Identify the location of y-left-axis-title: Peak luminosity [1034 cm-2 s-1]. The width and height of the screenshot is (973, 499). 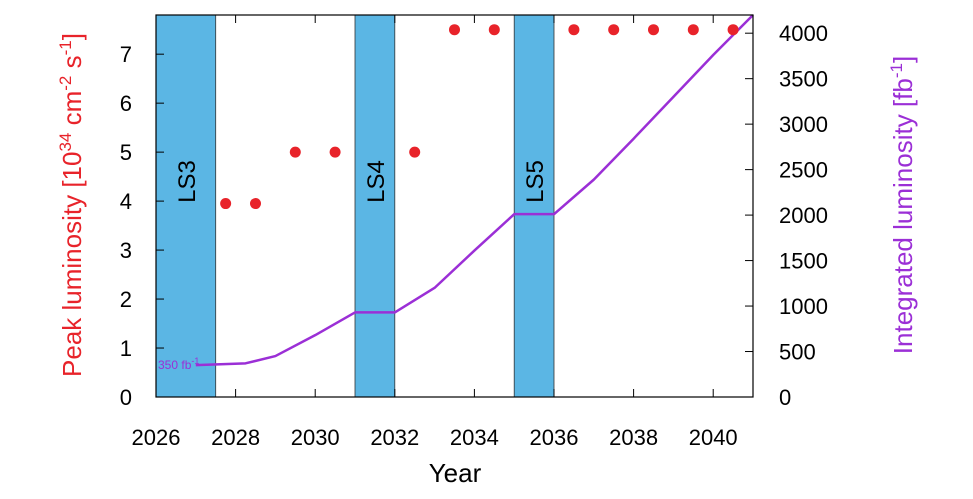
(71, 205).